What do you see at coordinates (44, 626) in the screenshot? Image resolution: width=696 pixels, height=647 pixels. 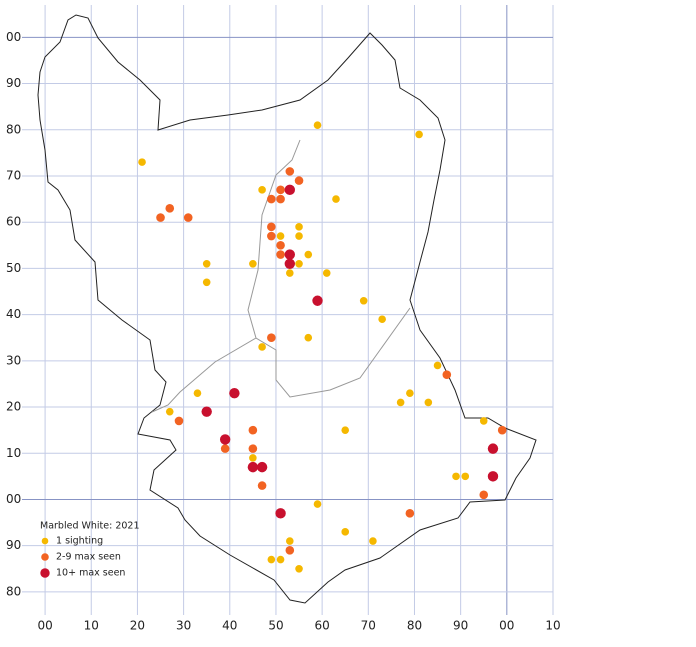 I see `x-tick-label: 00` at bounding box center [44, 626].